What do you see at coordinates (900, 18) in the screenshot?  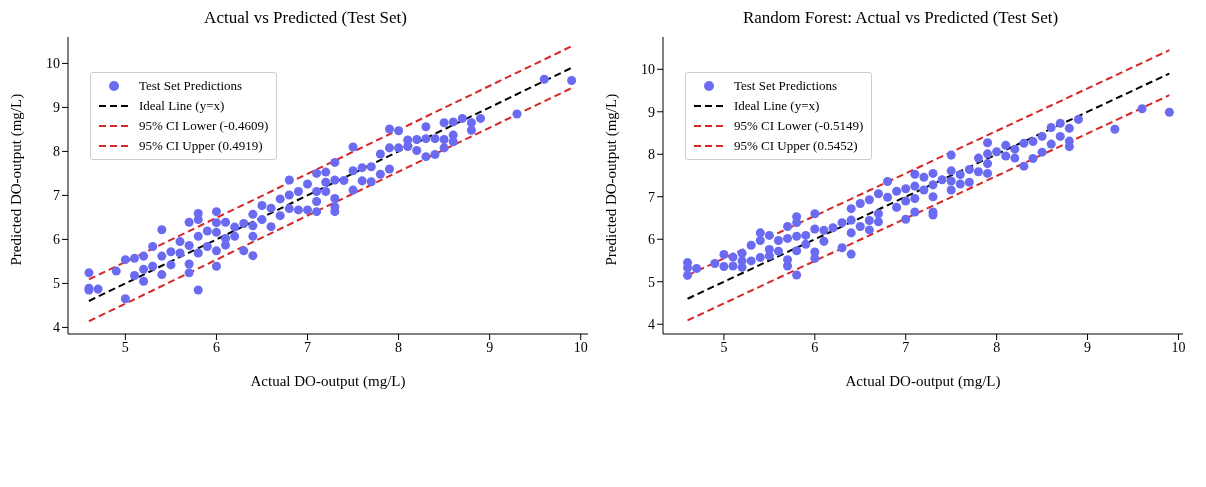 I see `chart-title: Random Forest: Actual vs Predicted (Test Set)` at bounding box center [900, 18].